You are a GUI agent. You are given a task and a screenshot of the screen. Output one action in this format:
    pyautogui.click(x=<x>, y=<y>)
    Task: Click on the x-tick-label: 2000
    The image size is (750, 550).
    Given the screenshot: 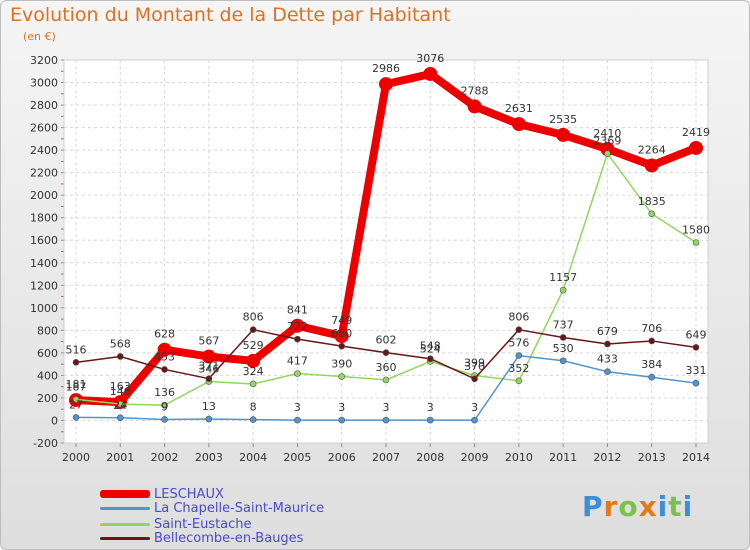 What is the action you would take?
    pyautogui.click(x=76, y=457)
    